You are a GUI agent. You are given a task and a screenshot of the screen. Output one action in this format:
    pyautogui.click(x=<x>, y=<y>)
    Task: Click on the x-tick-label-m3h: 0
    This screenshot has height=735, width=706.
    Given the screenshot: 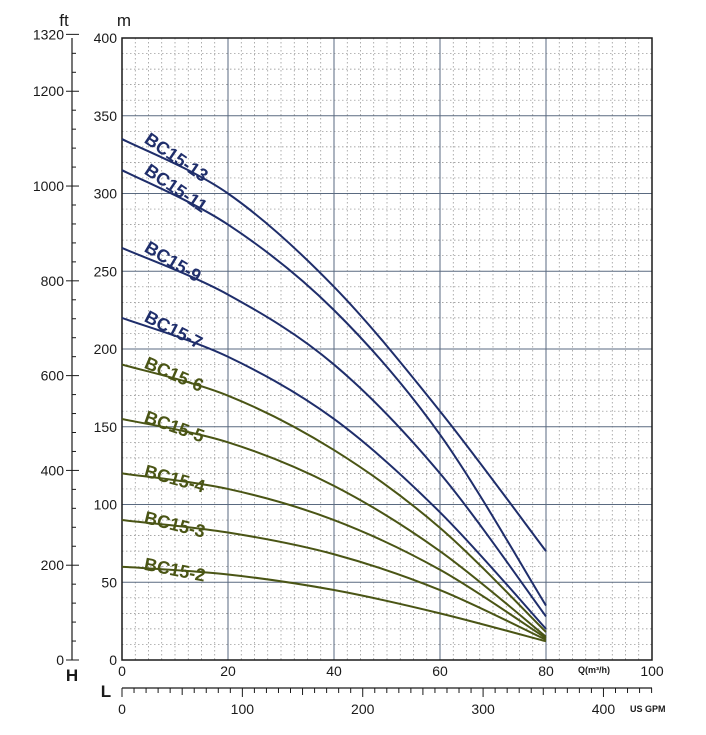 What is the action you would take?
    pyautogui.click(x=122, y=671)
    